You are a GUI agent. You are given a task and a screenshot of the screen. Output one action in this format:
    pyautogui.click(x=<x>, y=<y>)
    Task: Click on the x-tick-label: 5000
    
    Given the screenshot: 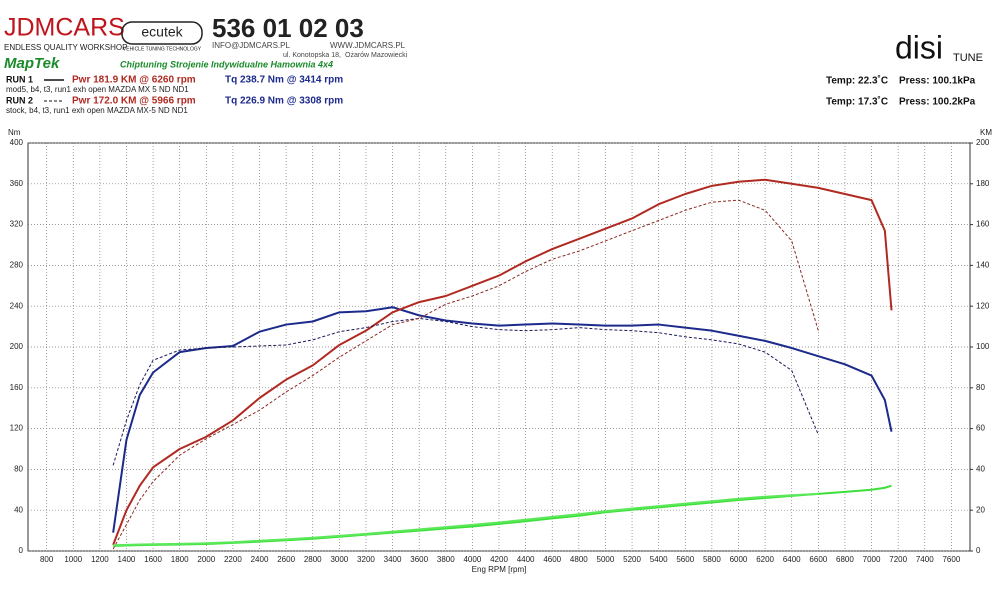 What is the action you would take?
    pyautogui.click(x=606, y=559)
    